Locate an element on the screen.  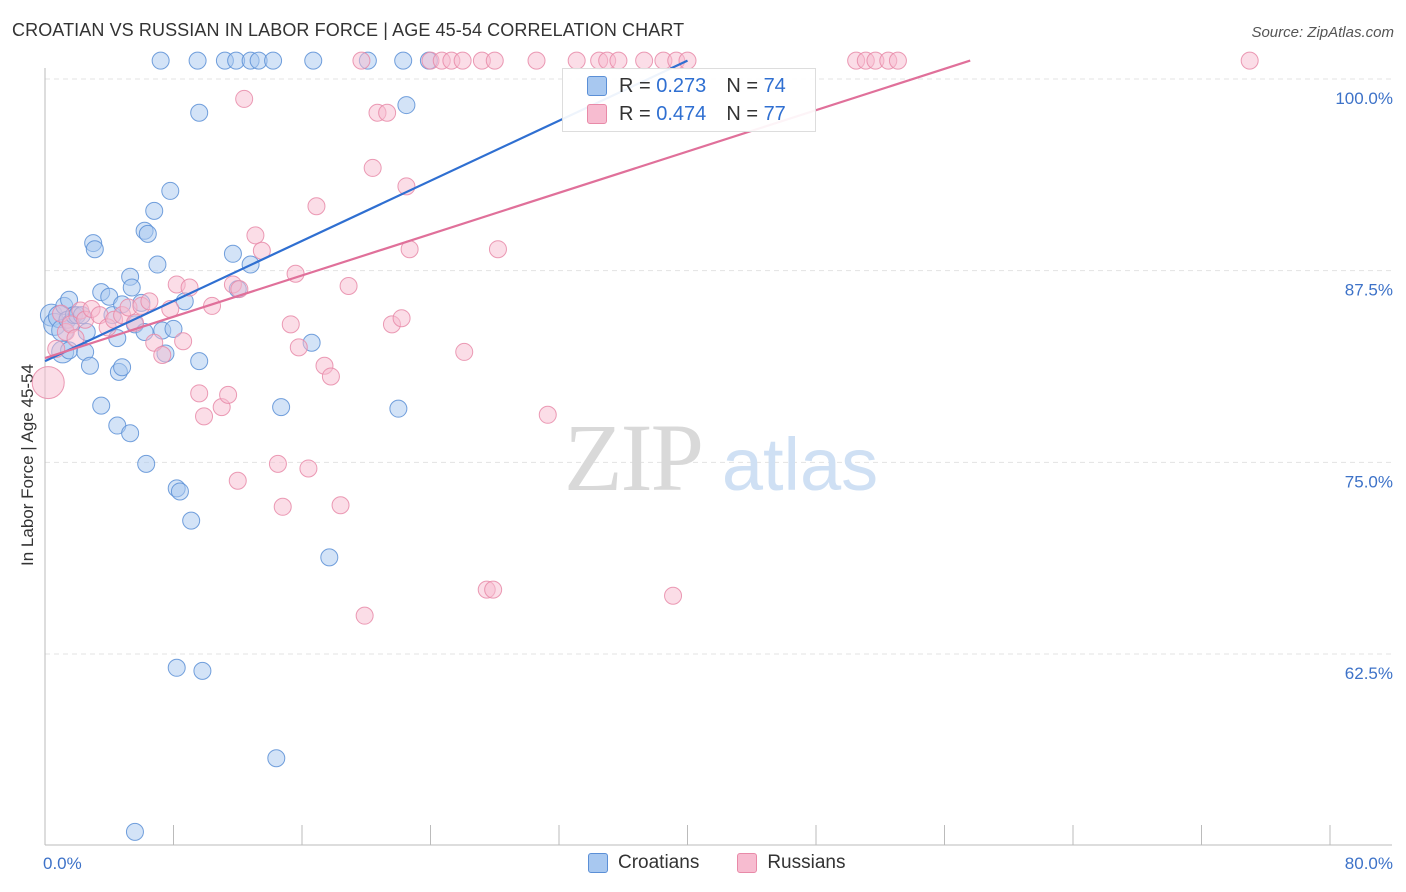
russians-legend-swatch is located at coordinates (747, 863).